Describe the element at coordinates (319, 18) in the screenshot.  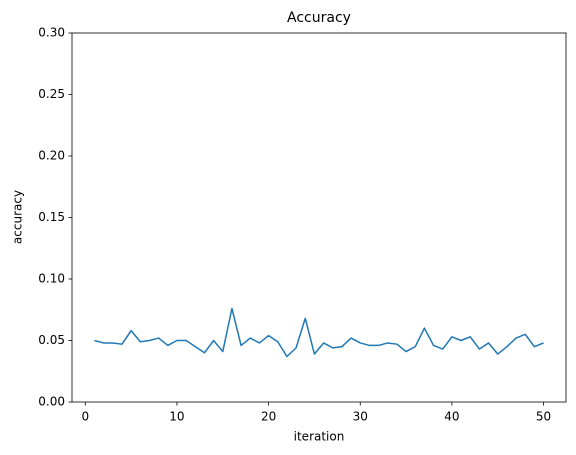
I see `chart-title: Accuracy` at that location.